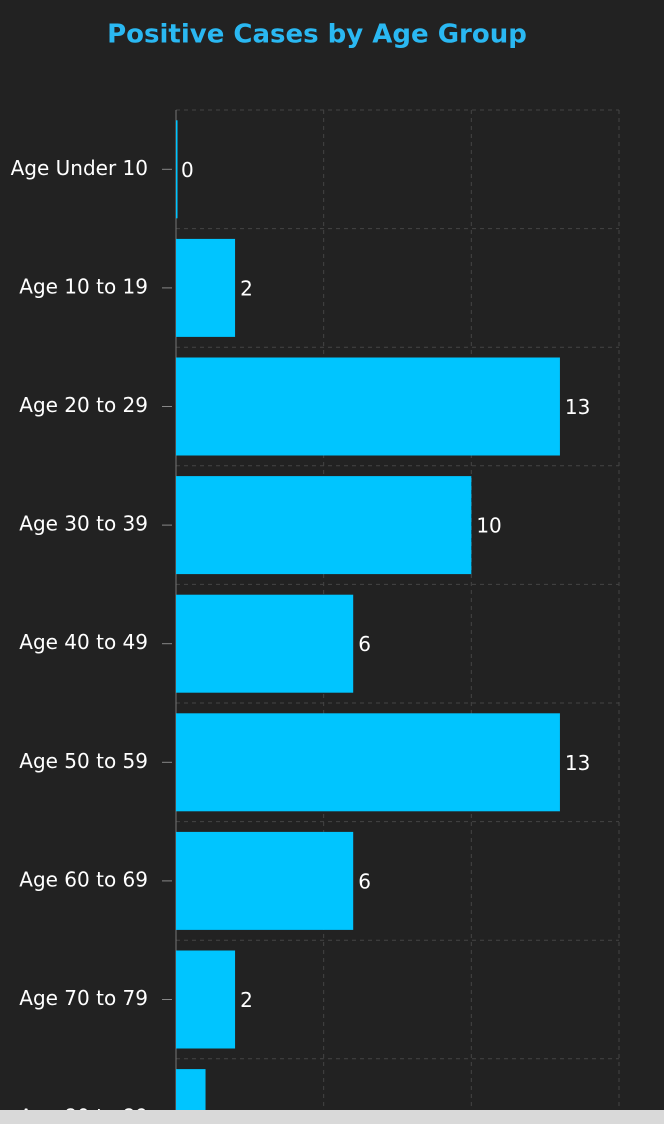 The image size is (664, 1124). What do you see at coordinates (83, 998) in the screenshot?
I see `y-tick-label: Age 70 to 79` at bounding box center [83, 998].